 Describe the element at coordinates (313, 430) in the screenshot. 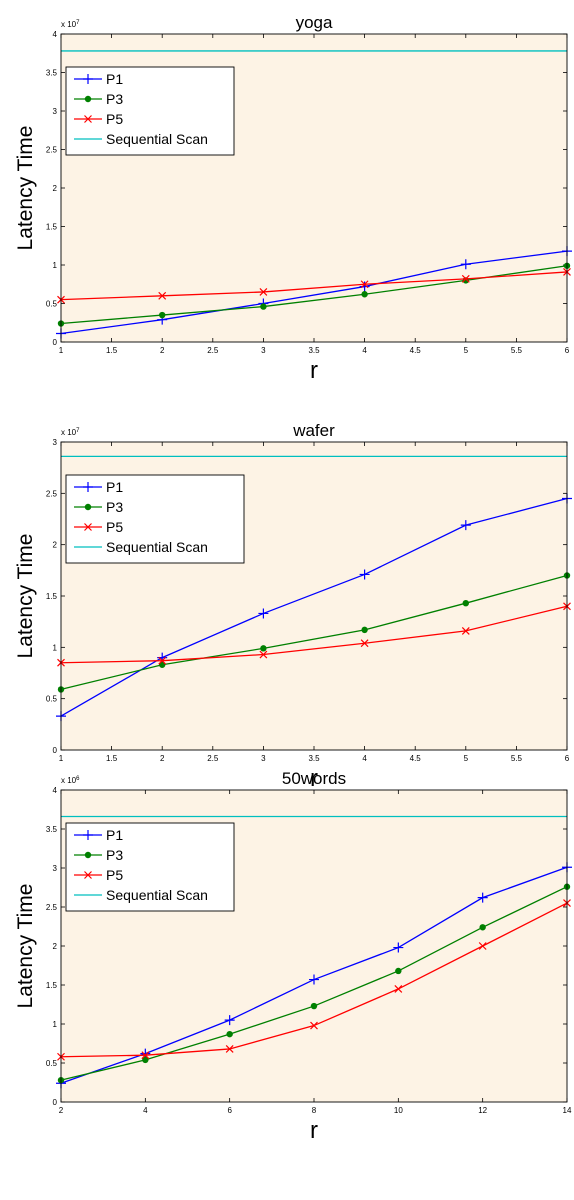

I see `chart-title: wafer` at that location.